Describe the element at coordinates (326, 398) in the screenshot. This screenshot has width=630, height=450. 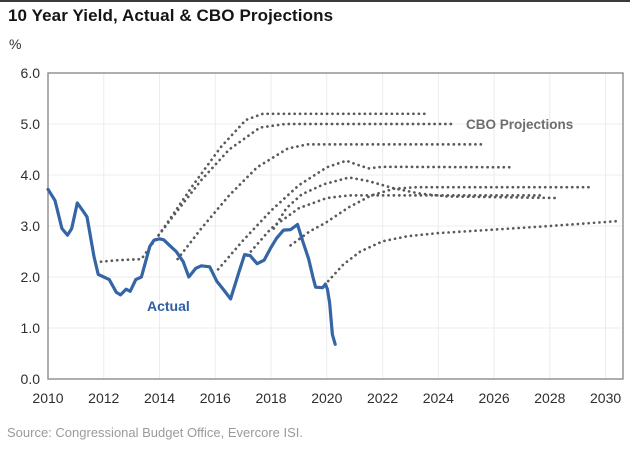
I see `x-tick-label: 2020` at that location.